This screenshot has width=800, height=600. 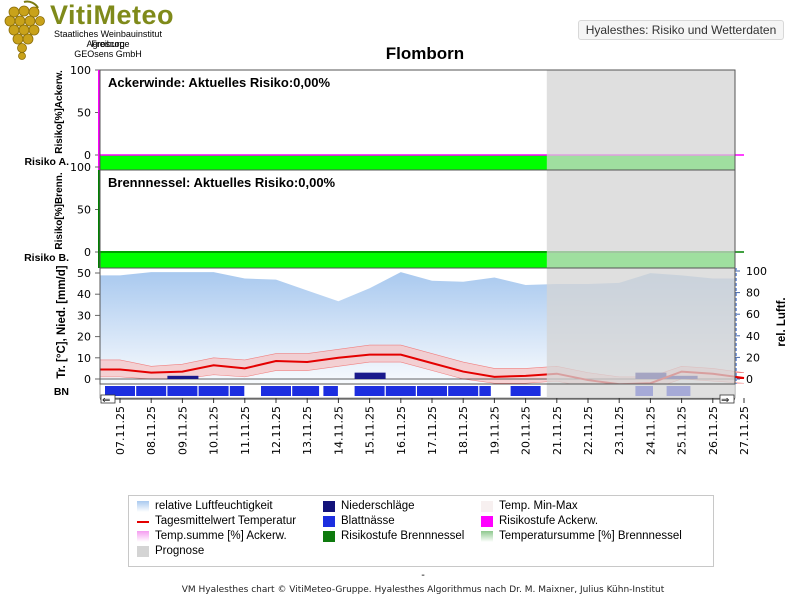 I want to click on ackerwinde-ytick-label: 0, so click(x=87, y=155).